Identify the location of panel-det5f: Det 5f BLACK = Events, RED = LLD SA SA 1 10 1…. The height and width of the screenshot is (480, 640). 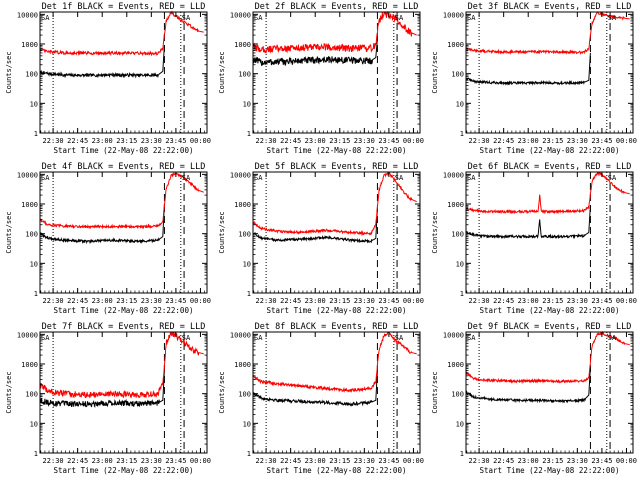
(321, 238).